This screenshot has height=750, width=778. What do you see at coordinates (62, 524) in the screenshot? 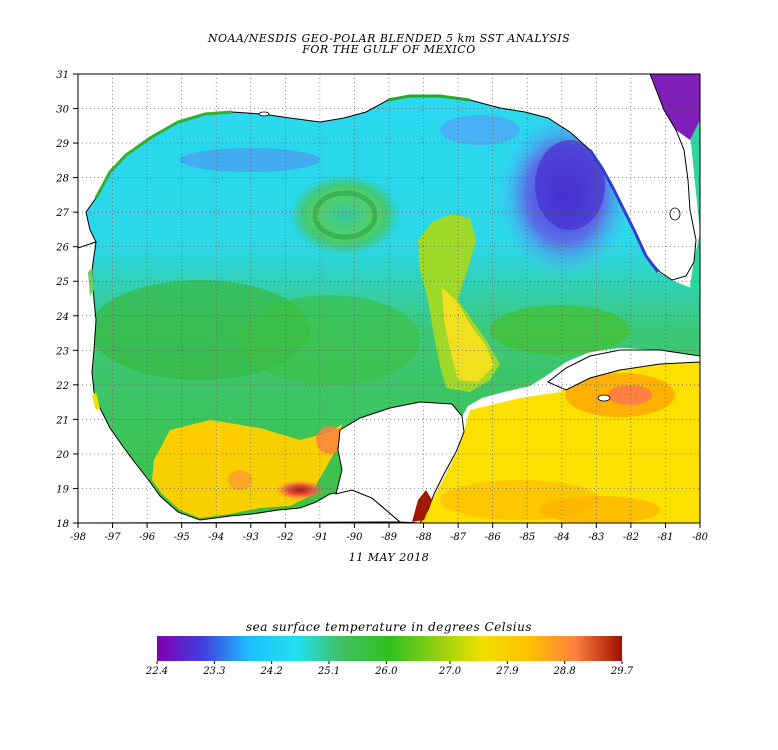
I see `lat-tick-label: 18` at bounding box center [62, 524].